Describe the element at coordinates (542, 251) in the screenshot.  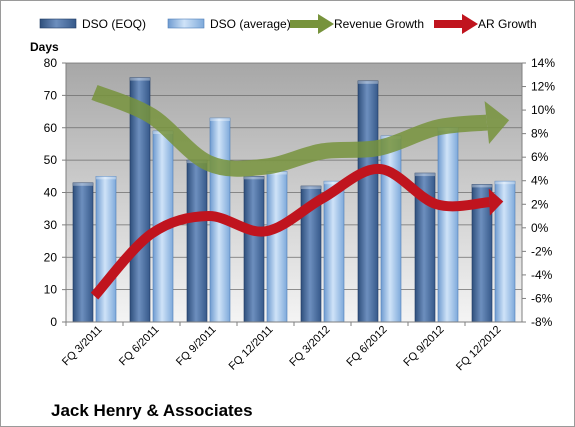
I see `y2-tick-label: -2%` at that location.